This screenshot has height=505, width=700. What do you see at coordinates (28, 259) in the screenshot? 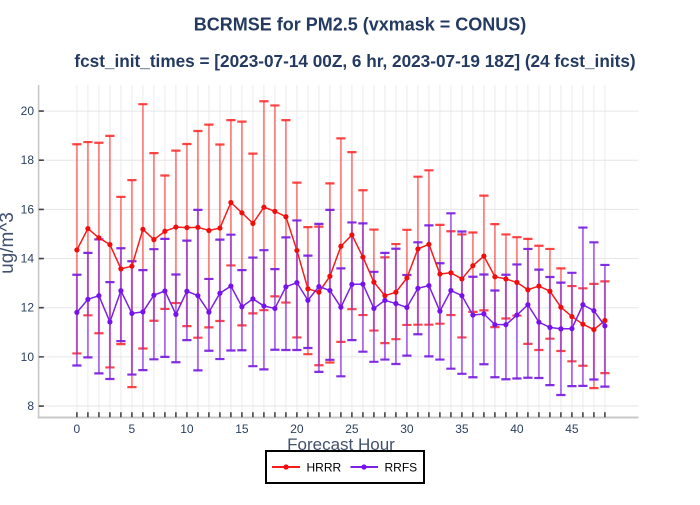
I see `svg-text: 14` at bounding box center [28, 259].